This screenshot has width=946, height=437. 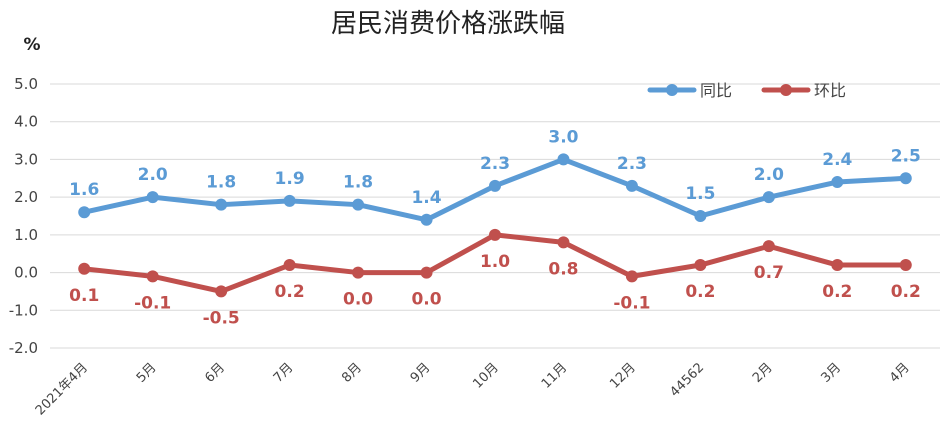 What do you see at coordinates (290, 179) in the screenshot?
I see `data-label: 1.9` at bounding box center [290, 179].